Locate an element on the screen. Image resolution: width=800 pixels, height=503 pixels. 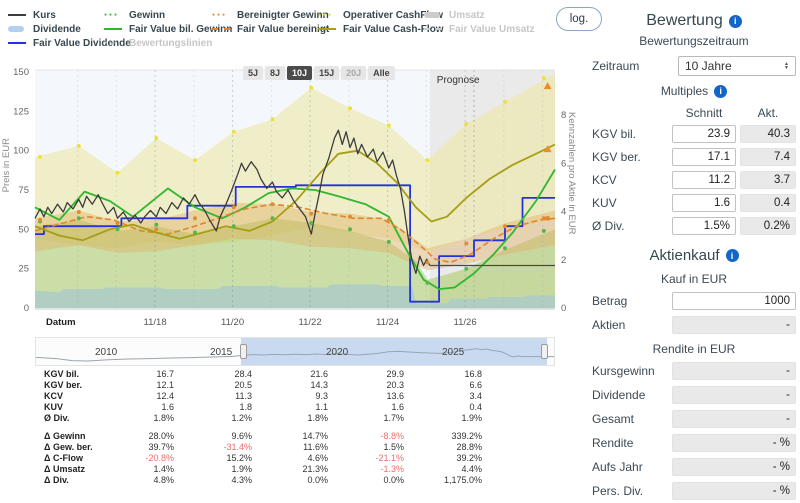
range-button-10j: 10J is located at coordinates (300, 73).